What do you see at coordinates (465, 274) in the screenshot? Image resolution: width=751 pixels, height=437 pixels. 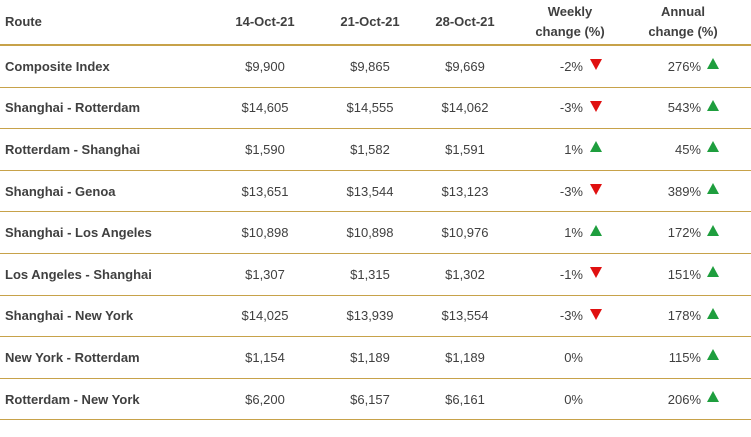 I see `rate-date-3: $1,302` at bounding box center [465, 274].